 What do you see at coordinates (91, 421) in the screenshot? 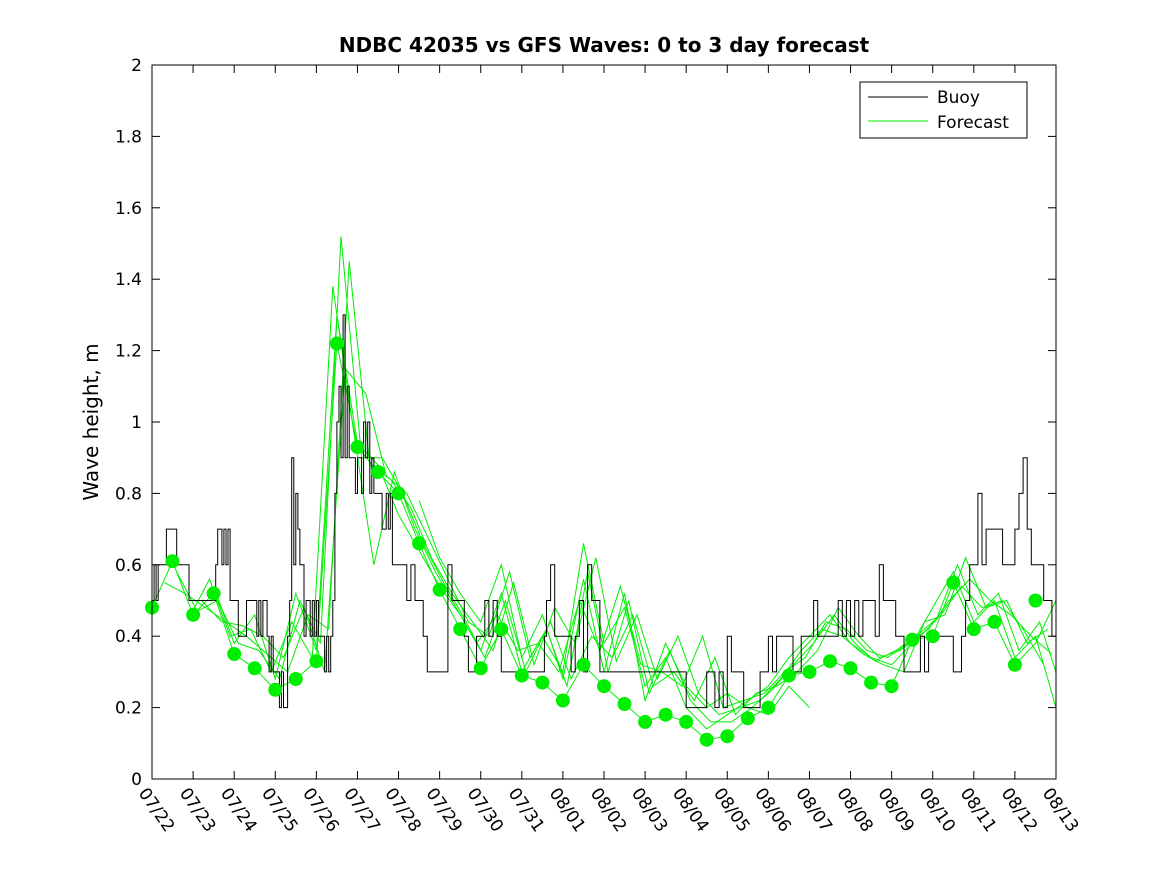
I see `y-axis-label: Wave height, m` at bounding box center [91, 421].